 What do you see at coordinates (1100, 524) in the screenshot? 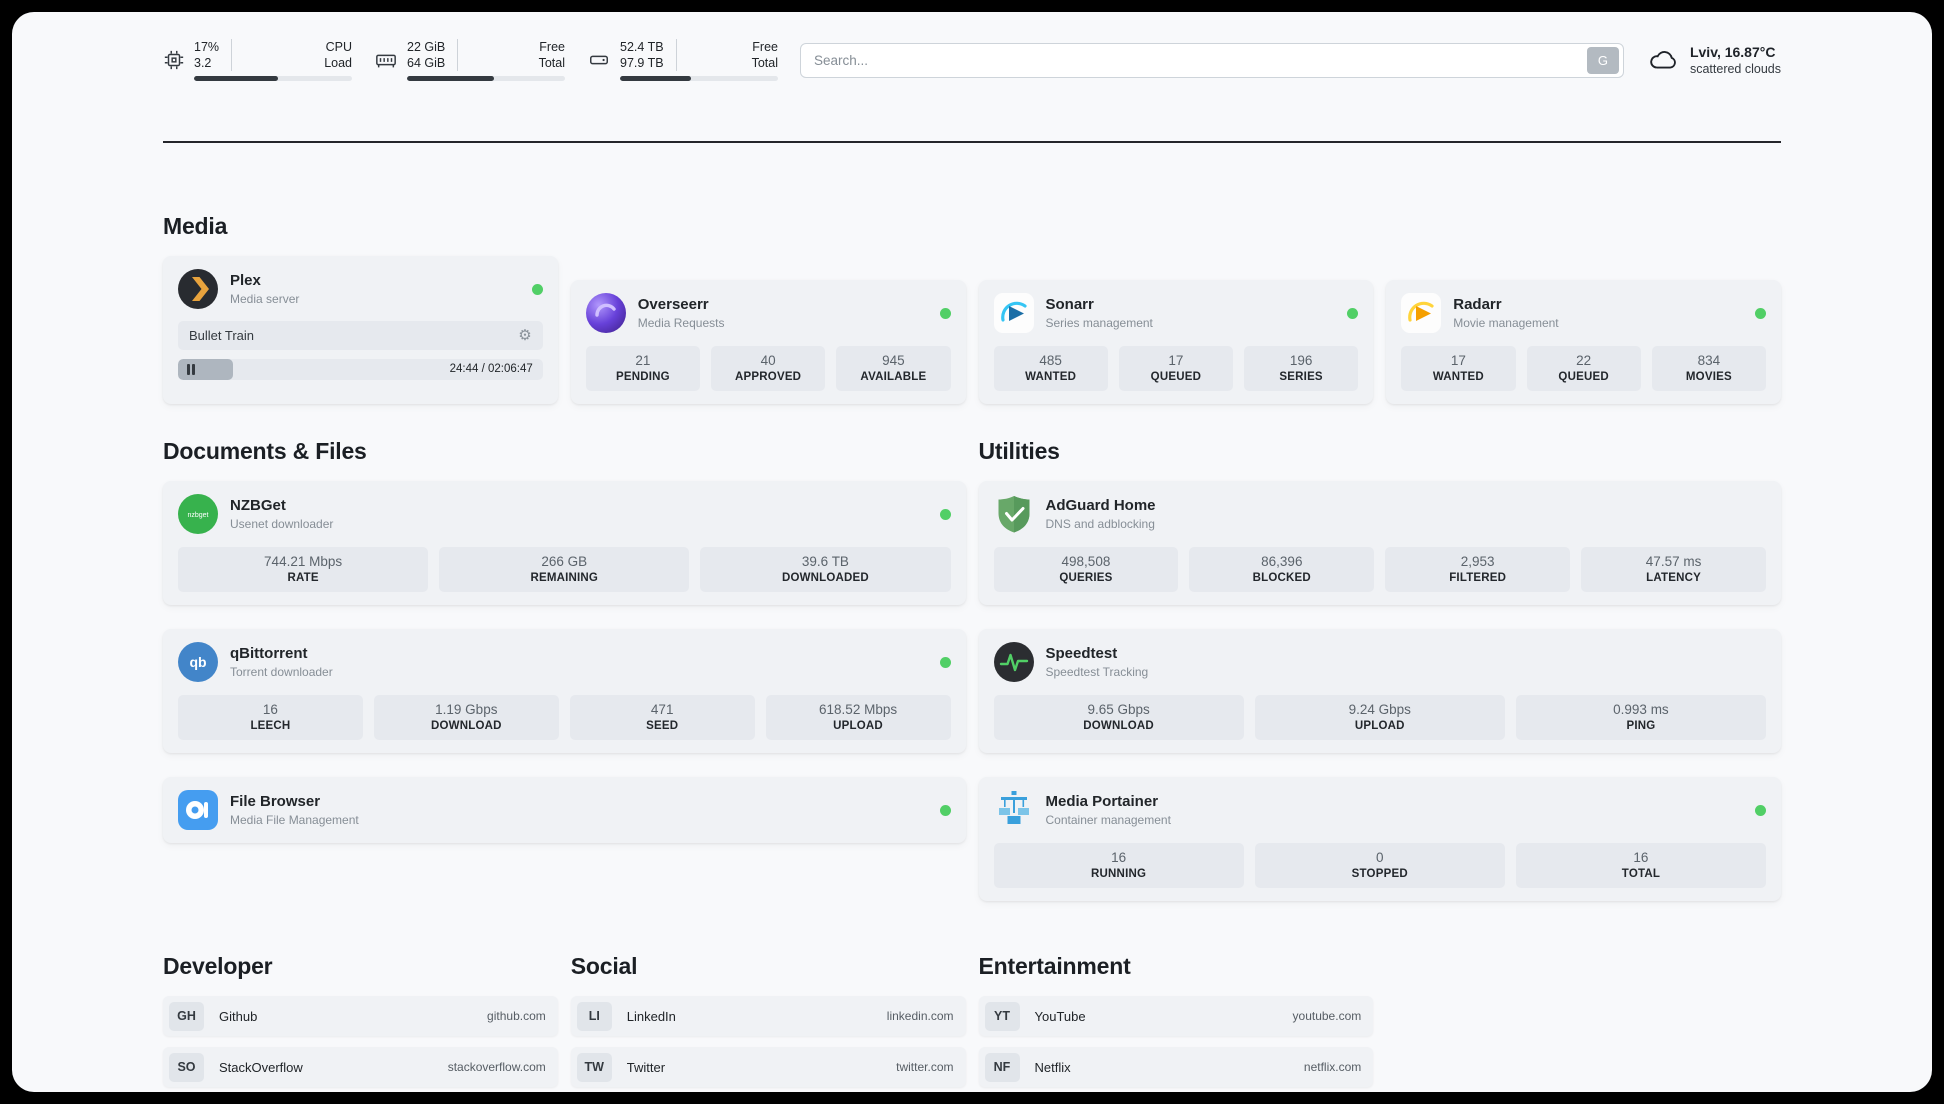
I see `app-description: DNS and adblocking` at bounding box center [1100, 524].